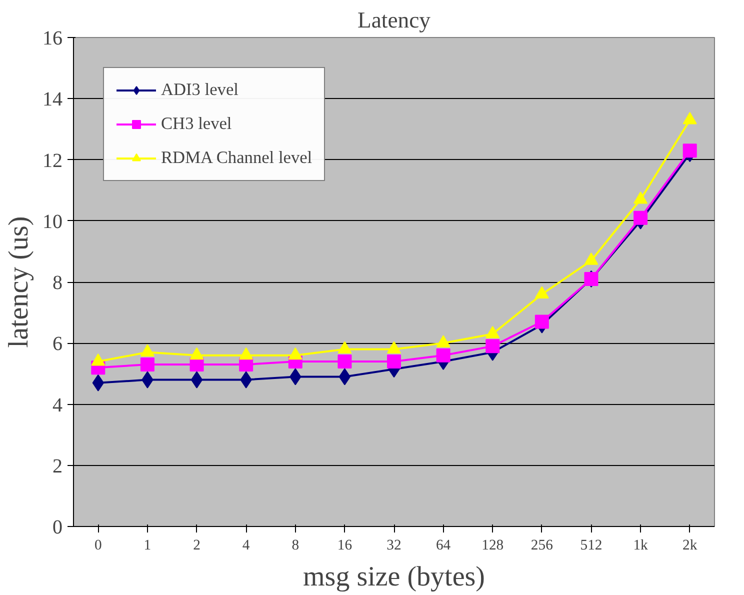  Describe the element at coordinates (52, 221) in the screenshot. I see `y-tick-label: 10` at that location.